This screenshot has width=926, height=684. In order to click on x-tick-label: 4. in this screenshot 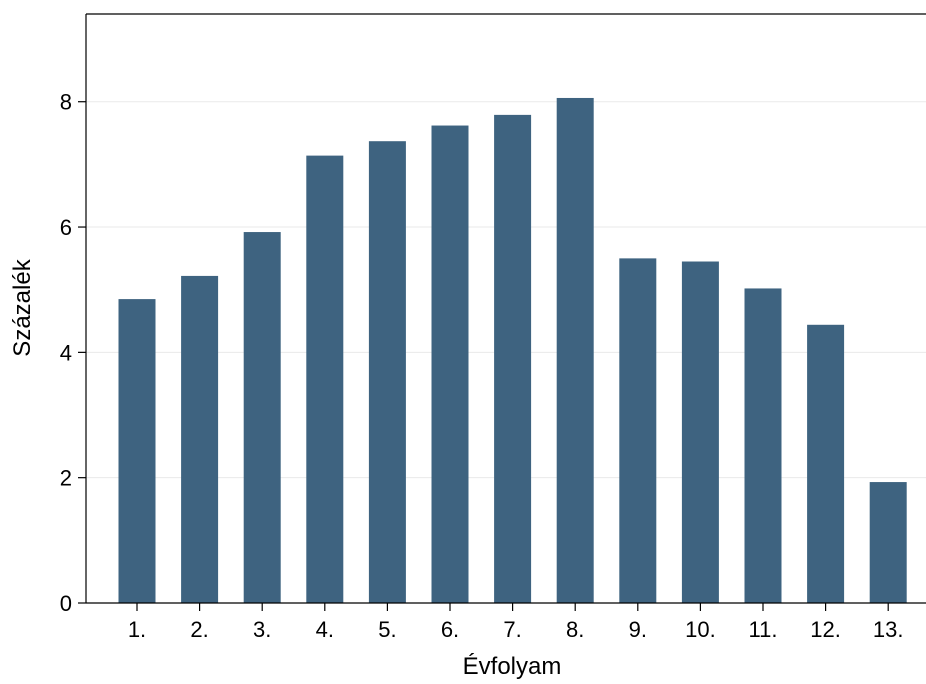, I will do `click(325, 629)`.